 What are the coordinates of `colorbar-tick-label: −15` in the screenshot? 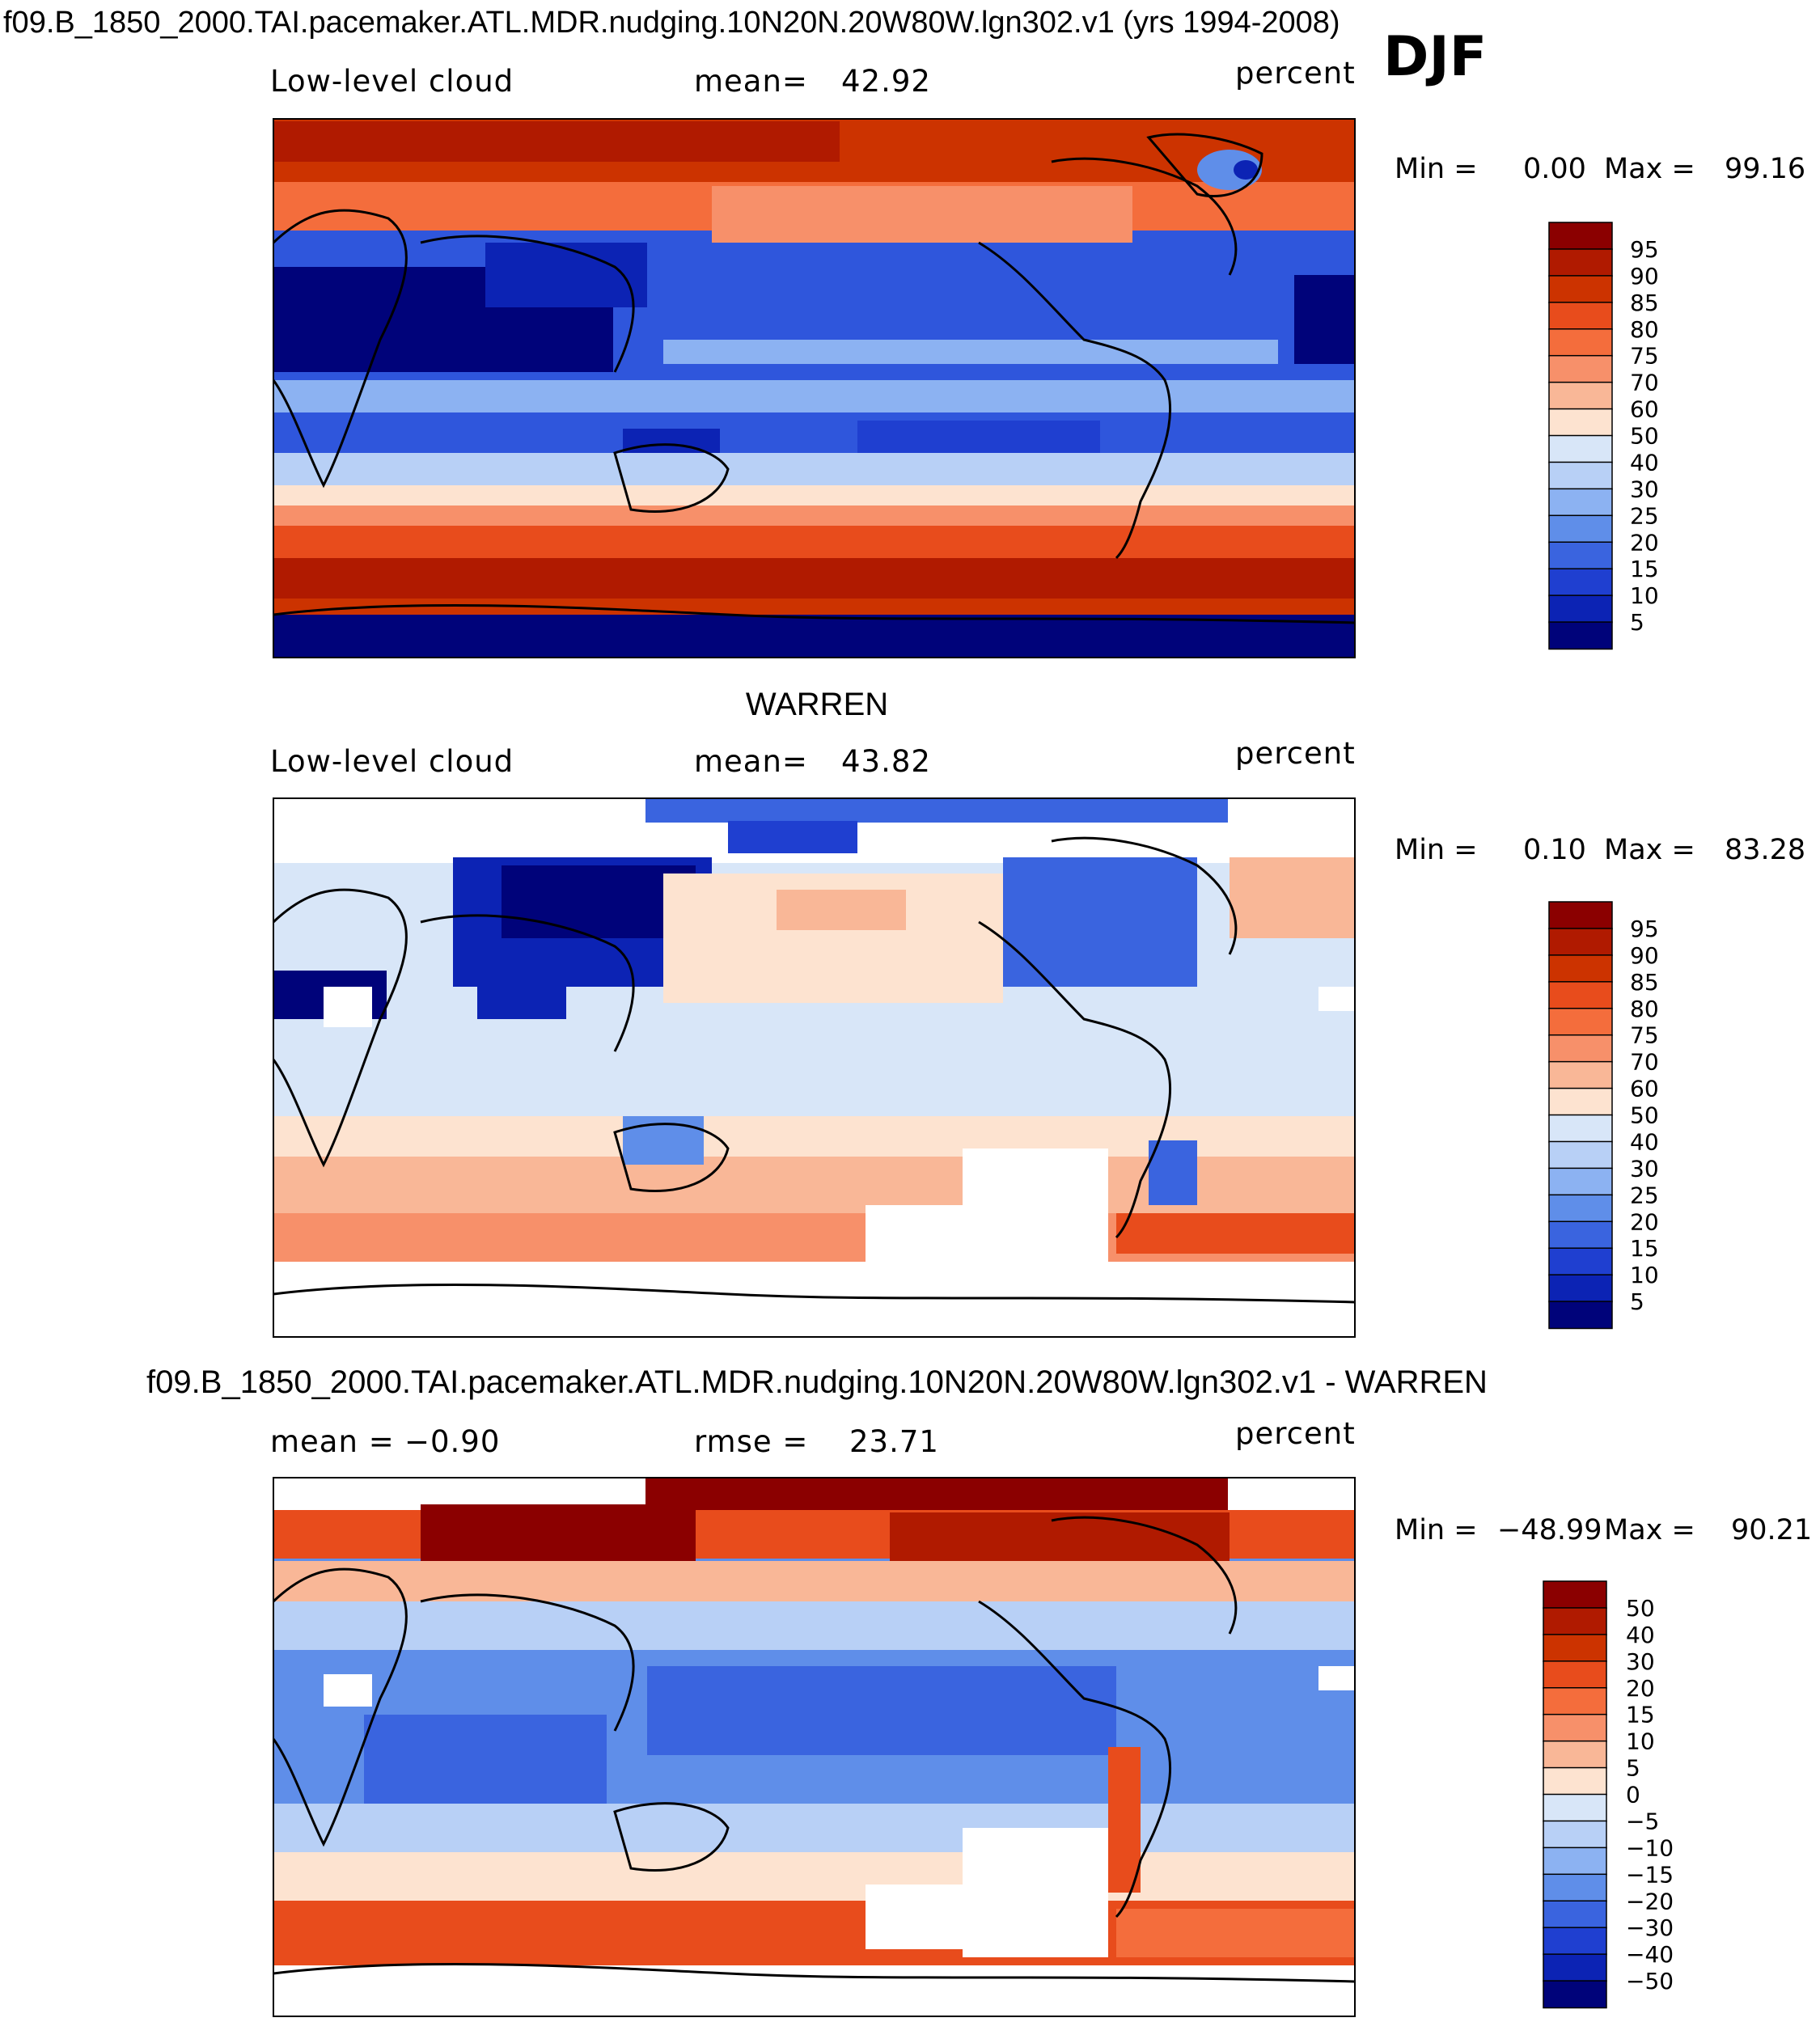 It's located at (1650, 1874).